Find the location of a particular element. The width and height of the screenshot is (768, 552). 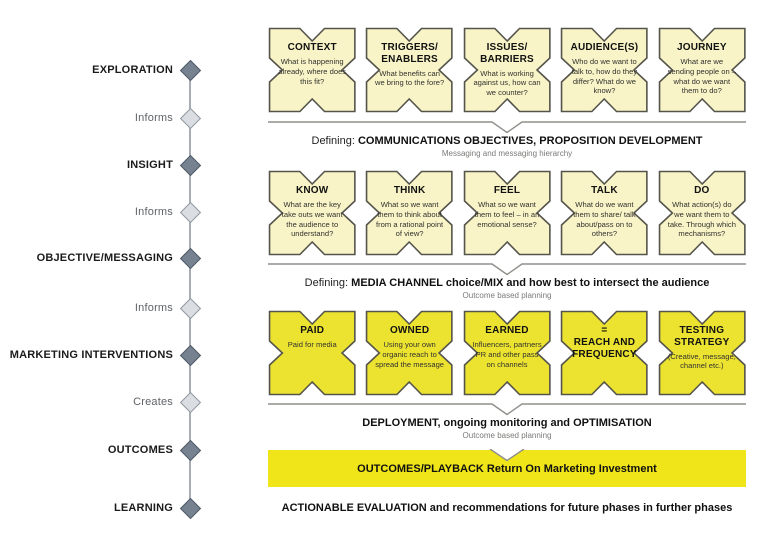

card-content: = REACH AND FREQUENCY is located at coordinates (604, 335).